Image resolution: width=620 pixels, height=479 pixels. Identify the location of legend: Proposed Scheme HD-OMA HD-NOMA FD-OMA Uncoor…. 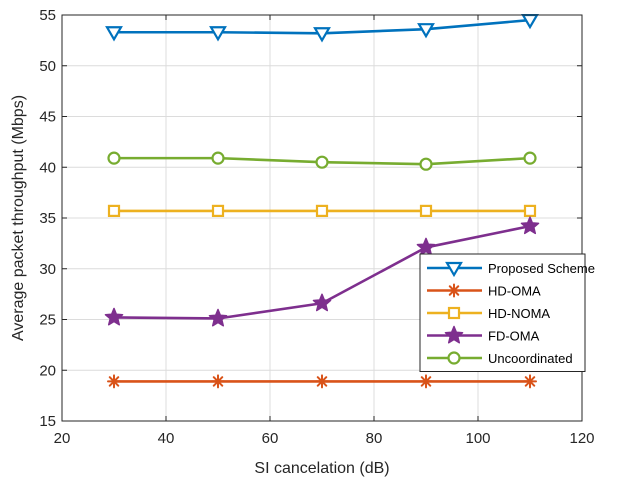
(507, 312).